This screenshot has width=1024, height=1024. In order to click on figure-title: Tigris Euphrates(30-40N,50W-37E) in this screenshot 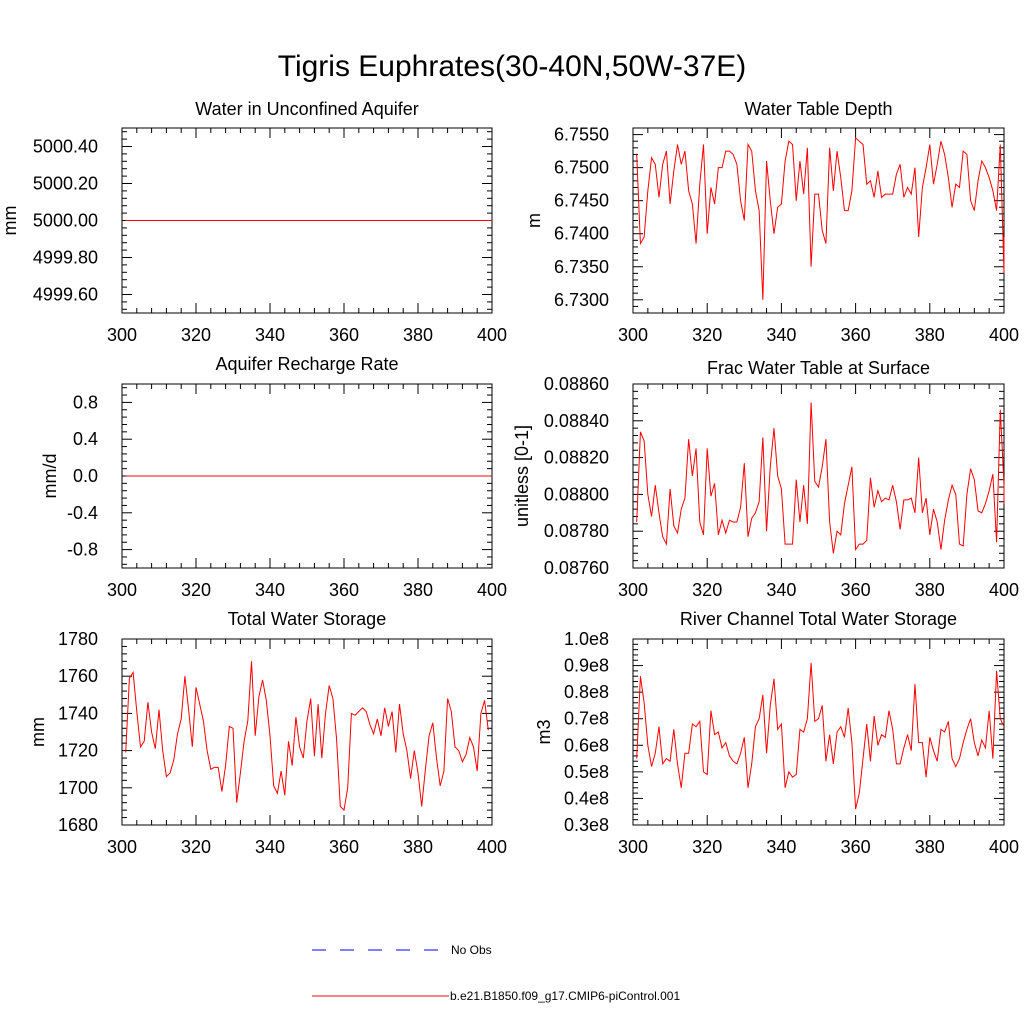, I will do `click(512, 66)`.